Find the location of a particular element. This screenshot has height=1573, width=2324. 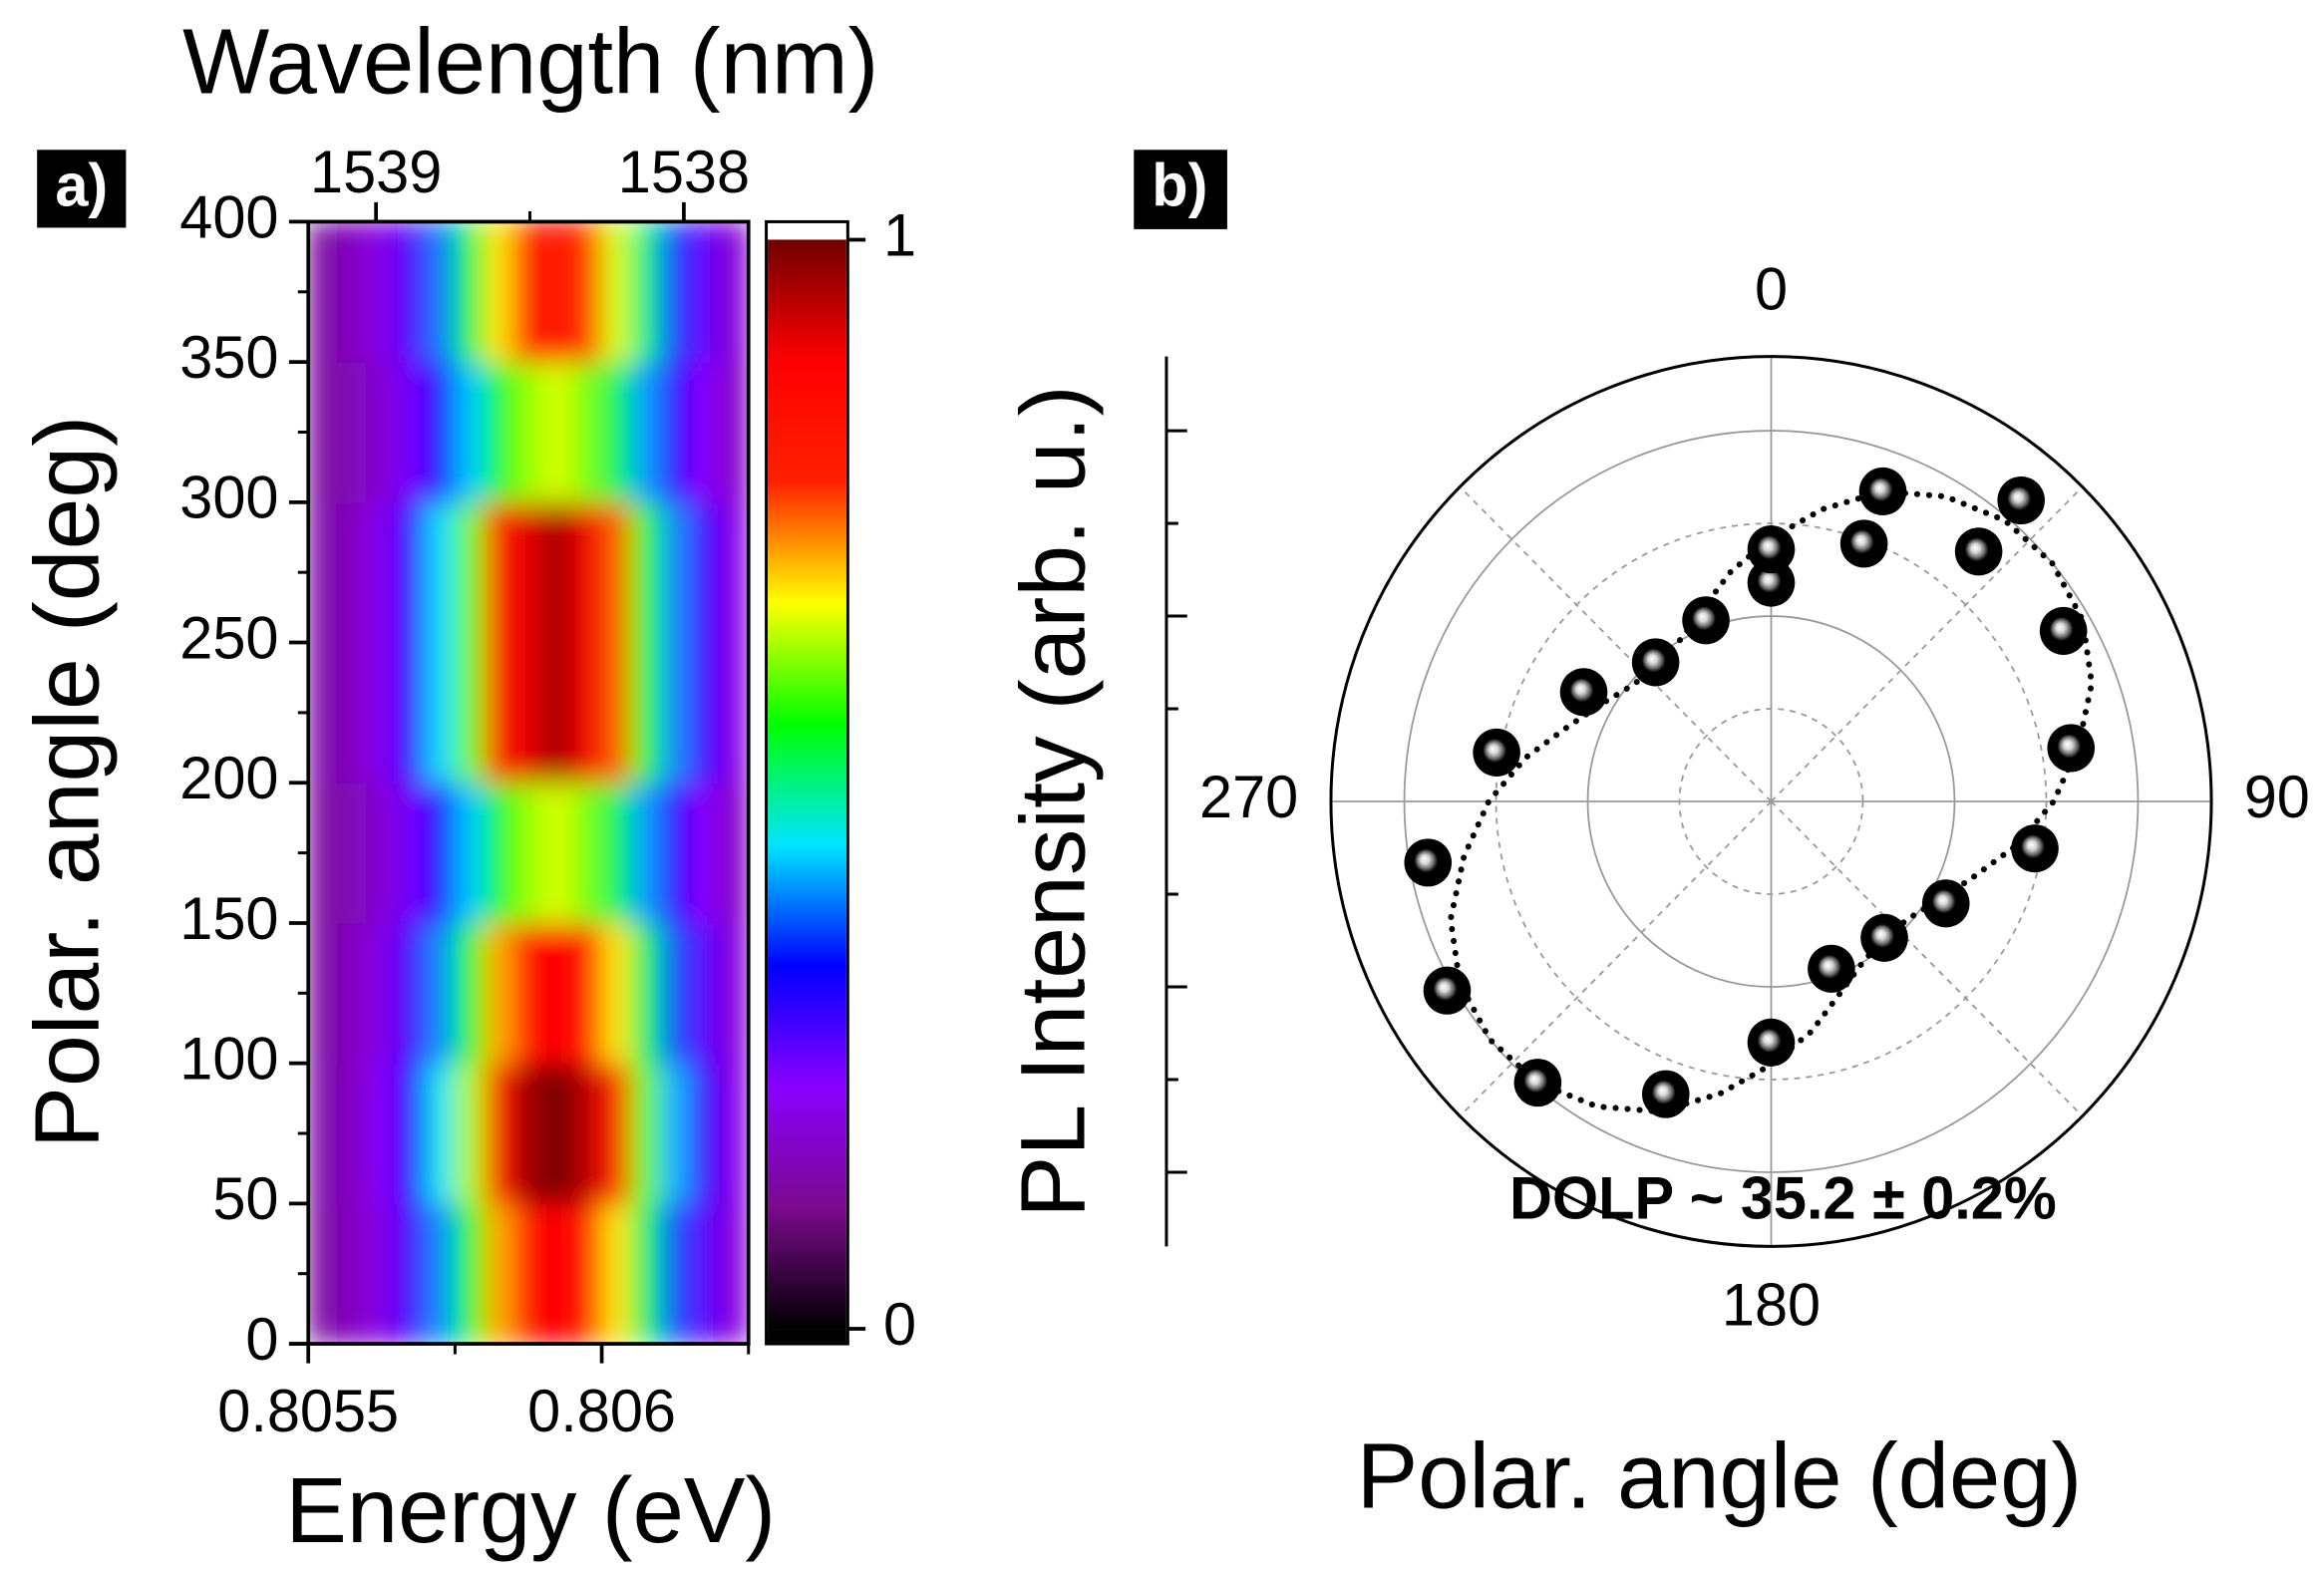

theta-tick-label: 180 is located at coordinates (1771, 1304).